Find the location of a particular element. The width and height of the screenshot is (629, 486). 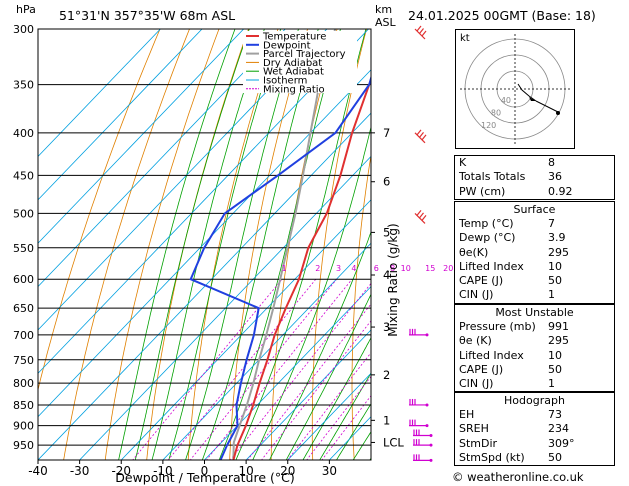

mixing-ratio-label: 2 is located at coordinates (317, 268).